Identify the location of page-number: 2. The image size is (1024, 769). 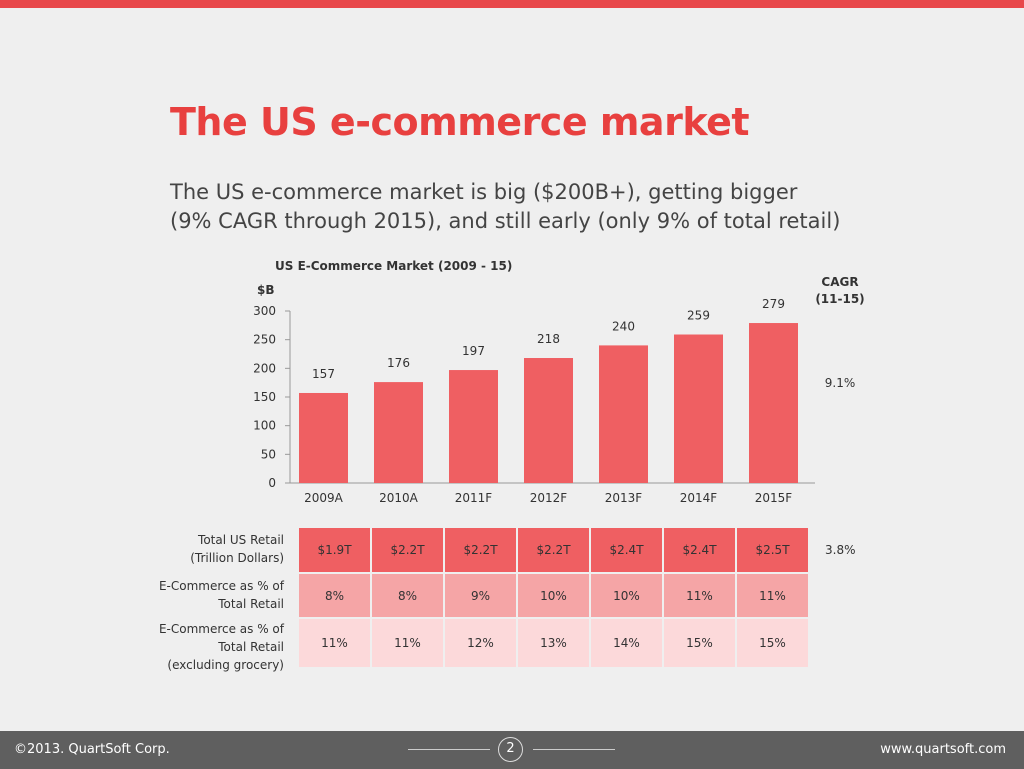
(510, 749).